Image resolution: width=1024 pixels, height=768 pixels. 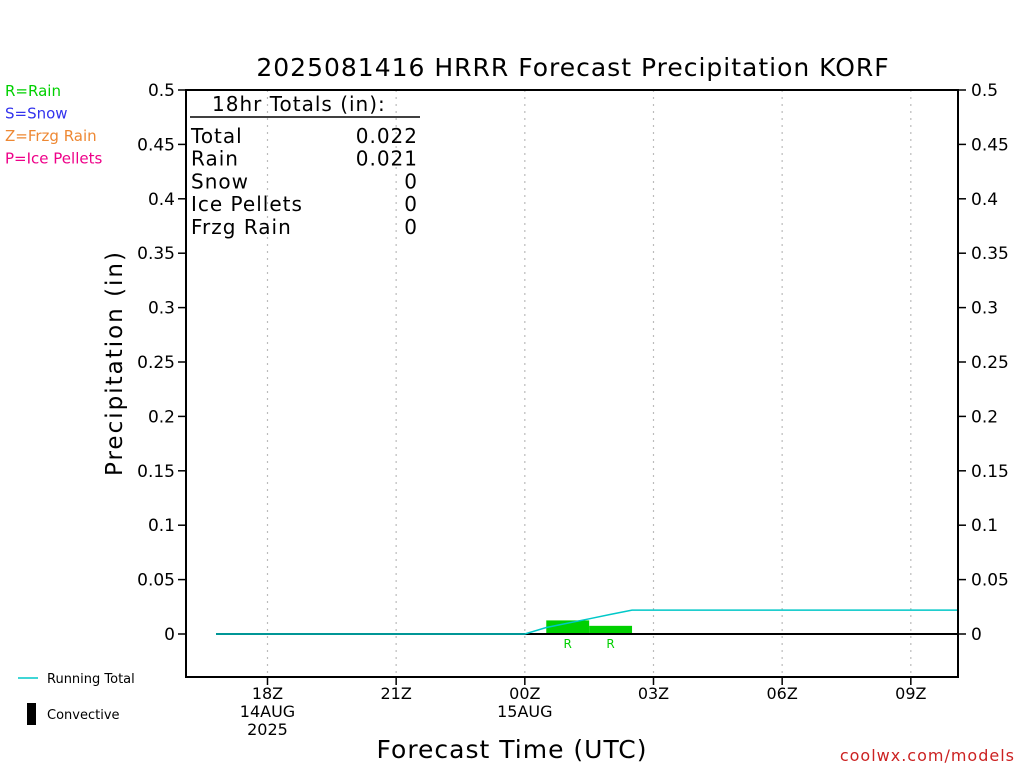 I want to click on totals-row-value: 0.021, so click(x=387, y=159).